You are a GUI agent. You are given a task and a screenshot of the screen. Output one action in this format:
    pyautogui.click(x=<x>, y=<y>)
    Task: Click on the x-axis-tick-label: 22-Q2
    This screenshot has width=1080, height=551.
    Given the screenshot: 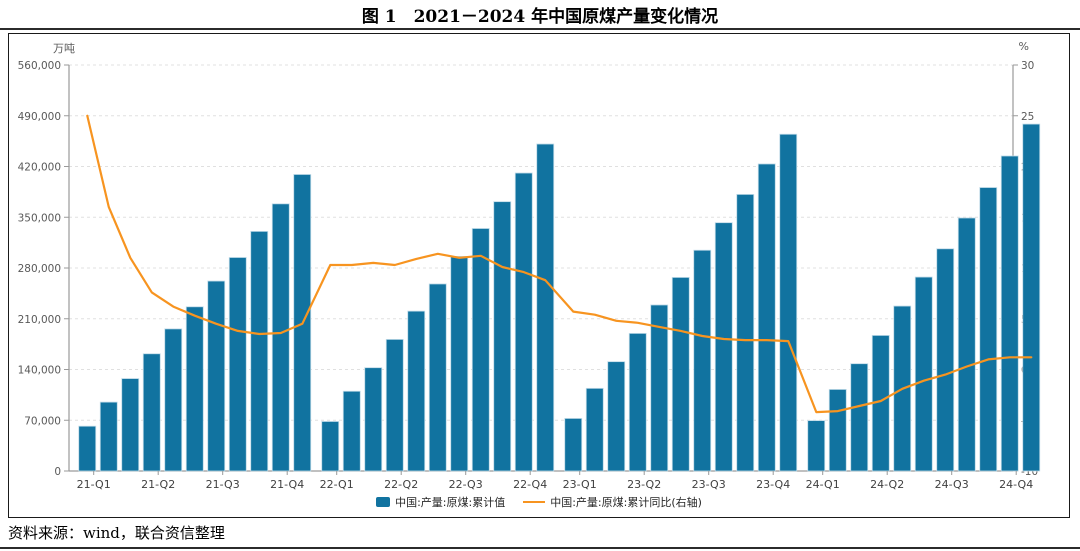 What is the action you would take?
    pyautogui.click(x=401, y=484)
    